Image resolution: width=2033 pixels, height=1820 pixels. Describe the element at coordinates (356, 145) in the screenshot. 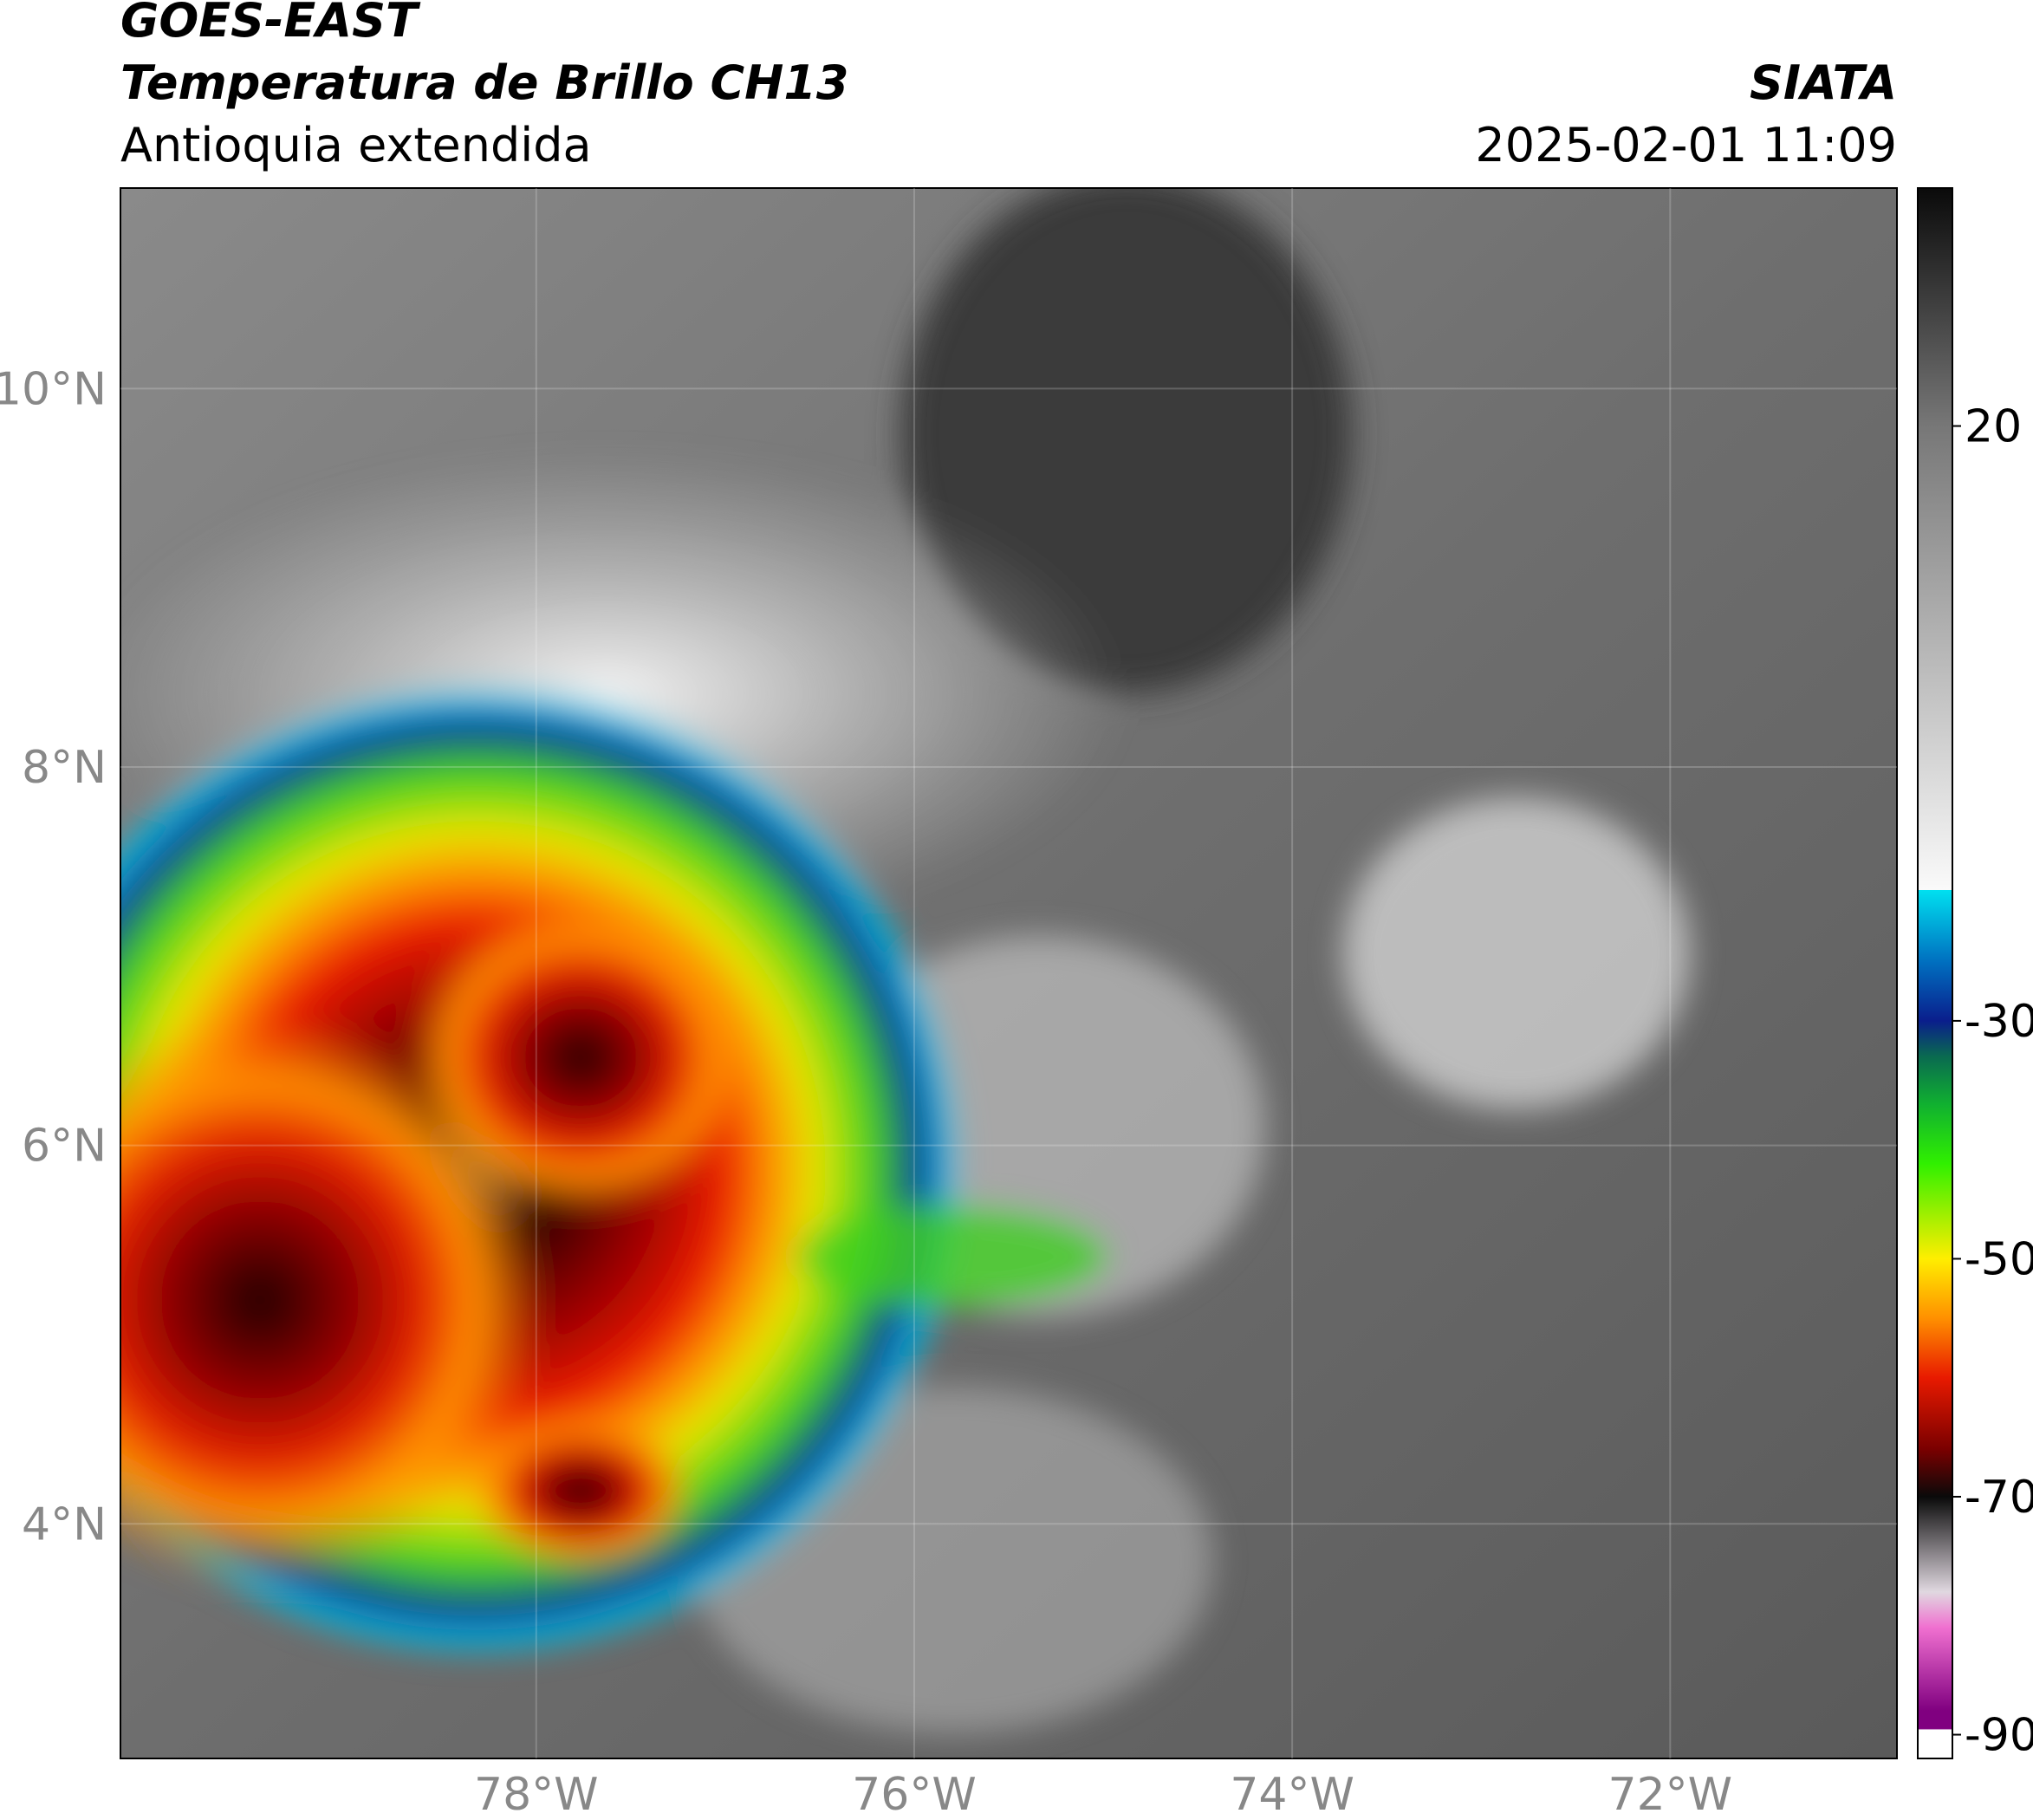

I see `region: Antioquia extendida` at that location.